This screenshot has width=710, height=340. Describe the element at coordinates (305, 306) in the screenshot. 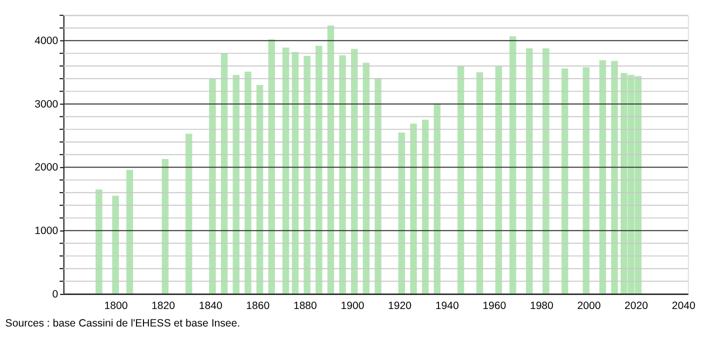

I see `x-tick-label: 1880` at that location.